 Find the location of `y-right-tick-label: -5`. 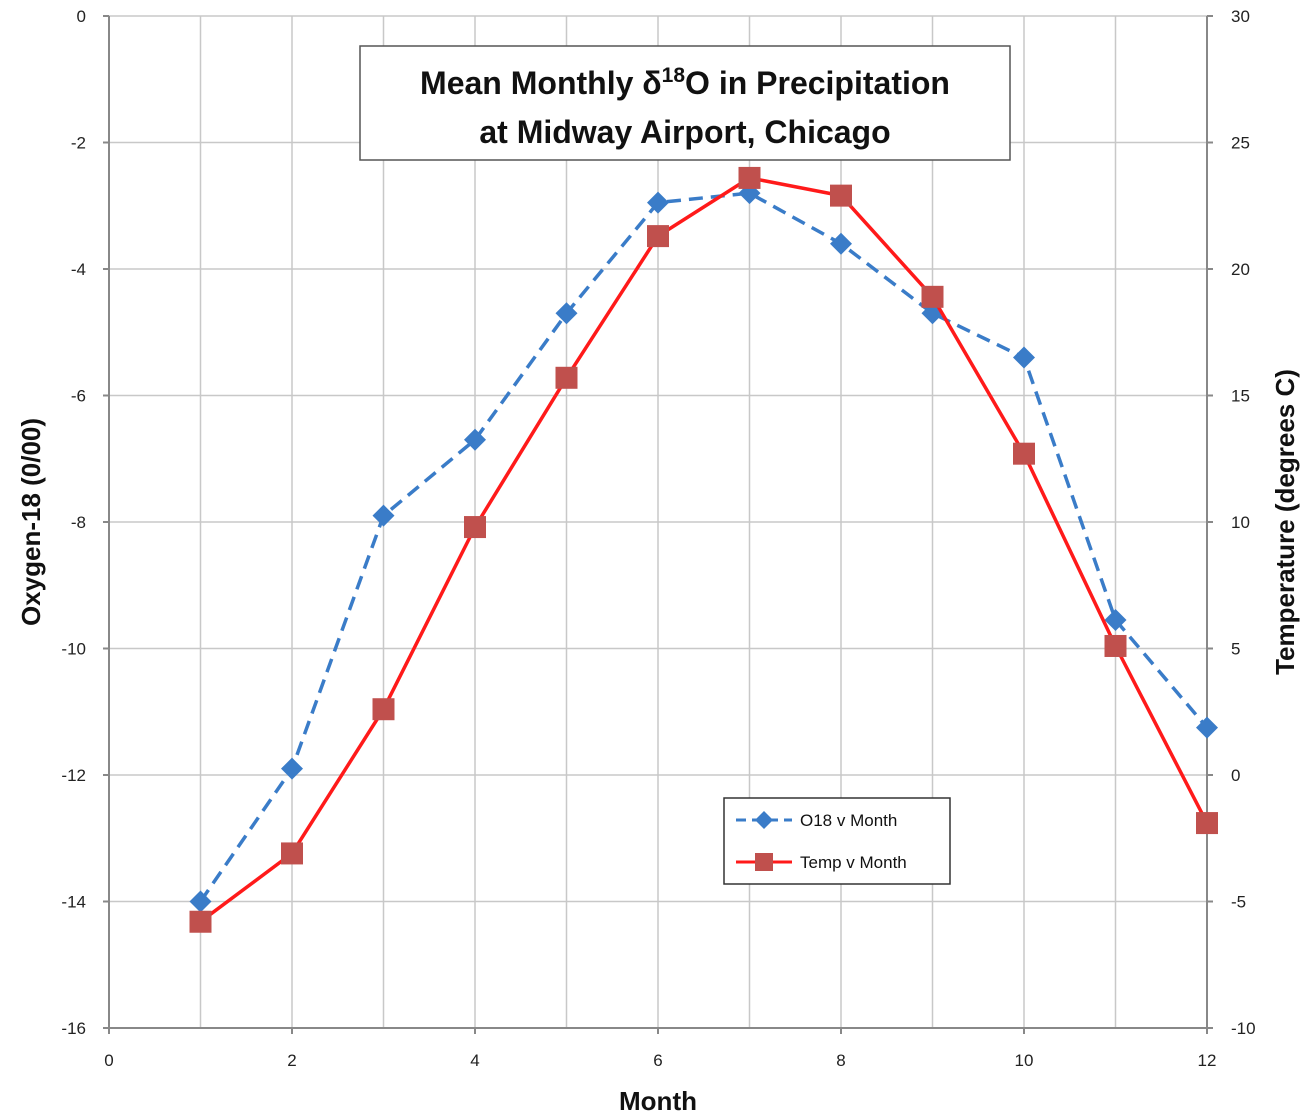

y-right-tick-label: -5 is located at coordinates (1238, 902).